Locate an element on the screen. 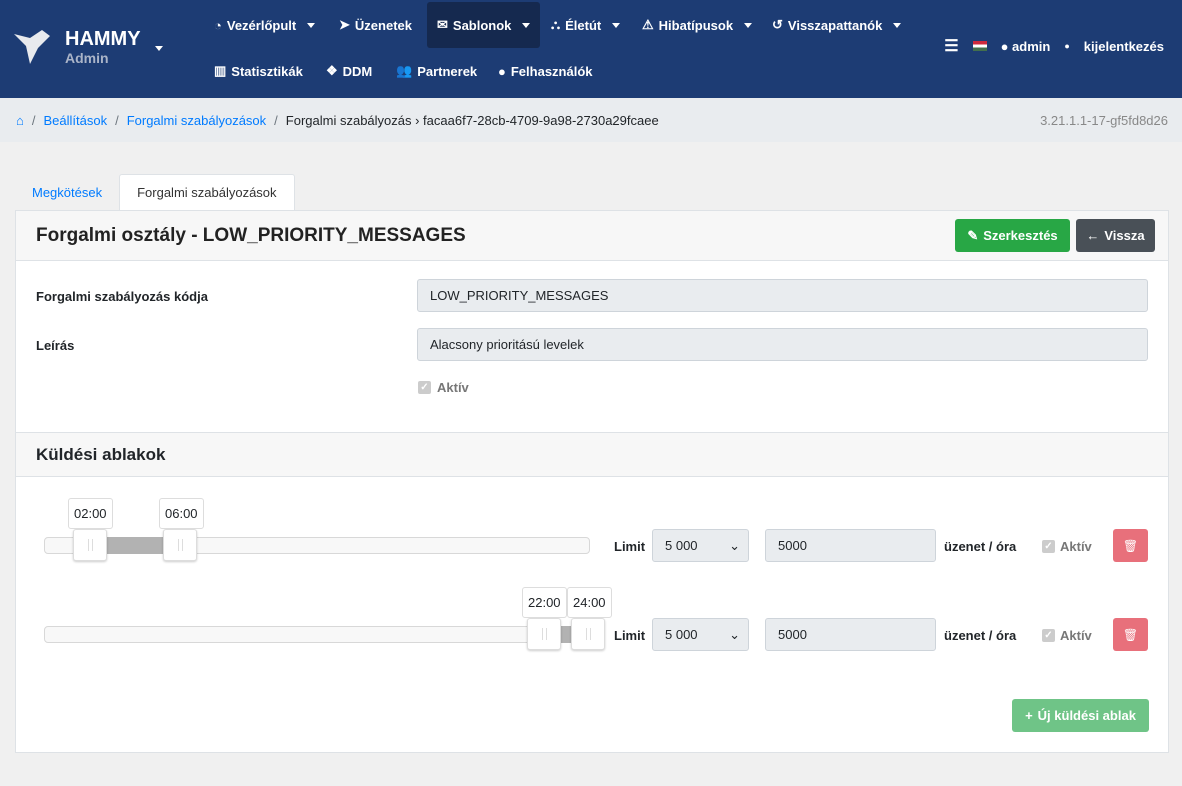 The width and height of the screenshot is (1182, 786). time-range-slider is located at coordinates (324, 634).